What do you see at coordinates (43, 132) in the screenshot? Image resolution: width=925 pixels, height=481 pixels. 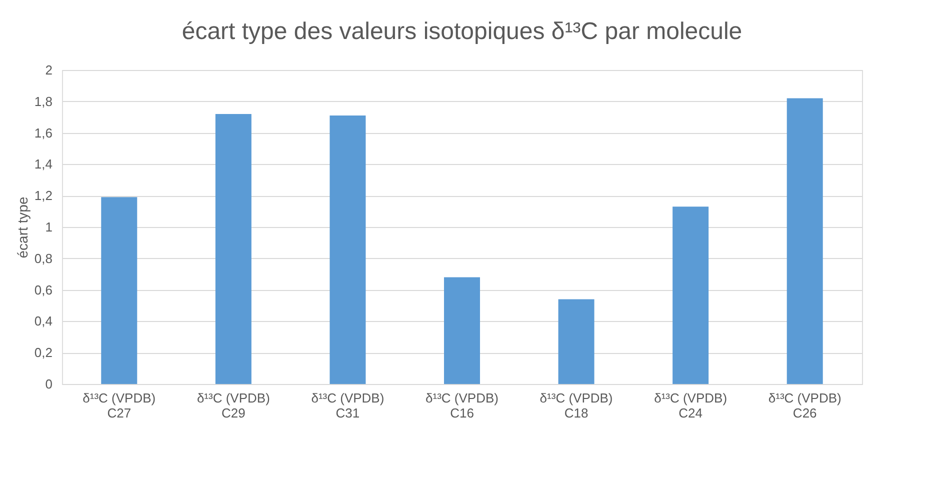 I see `y-tick-label: 1,6` at bounding box center [43, 132].